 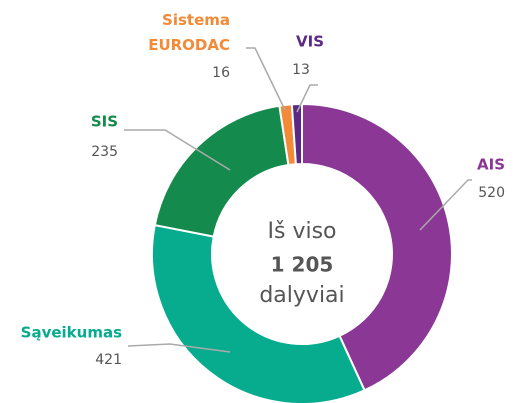 I want to click on slice-label: SIS, so click(x=104, y=122).